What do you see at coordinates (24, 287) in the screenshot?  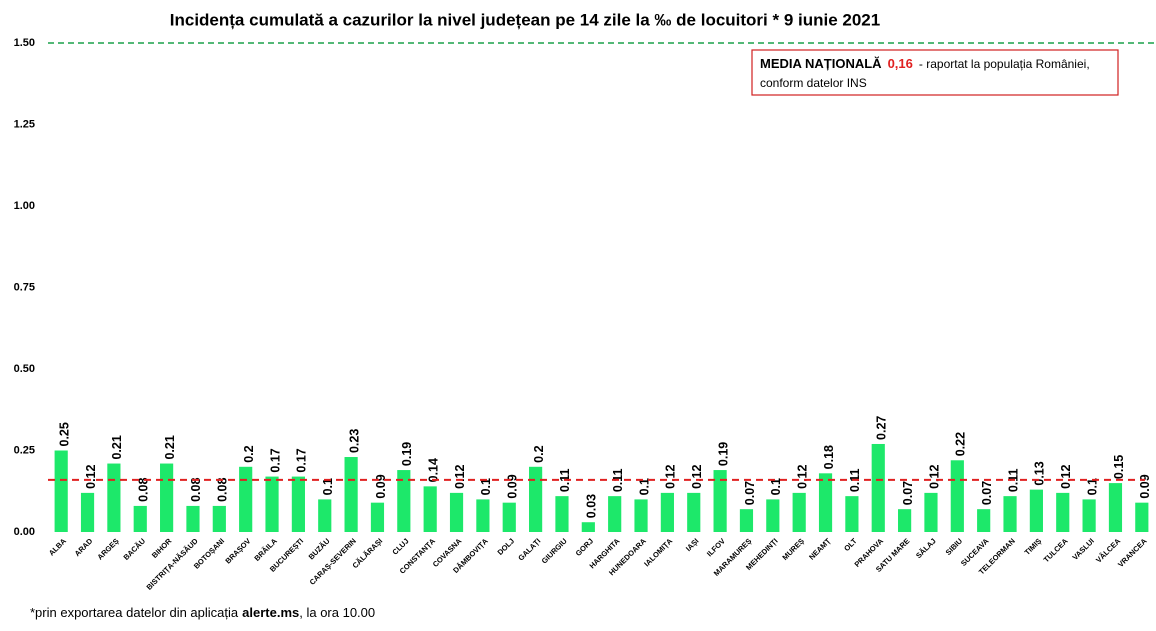 I see `y-tick-label: 0.75` at bounding box center [24, 287].